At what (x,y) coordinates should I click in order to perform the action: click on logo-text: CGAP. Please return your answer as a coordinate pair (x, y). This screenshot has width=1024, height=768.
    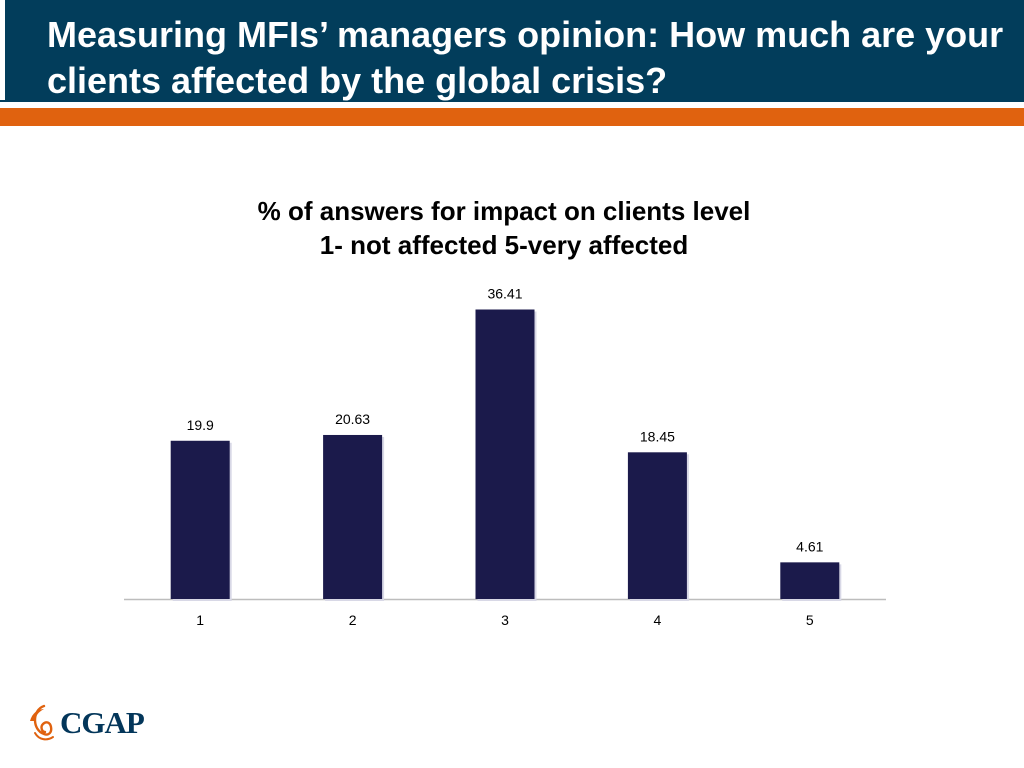
    Looking at the image, I should click on (102, 722).